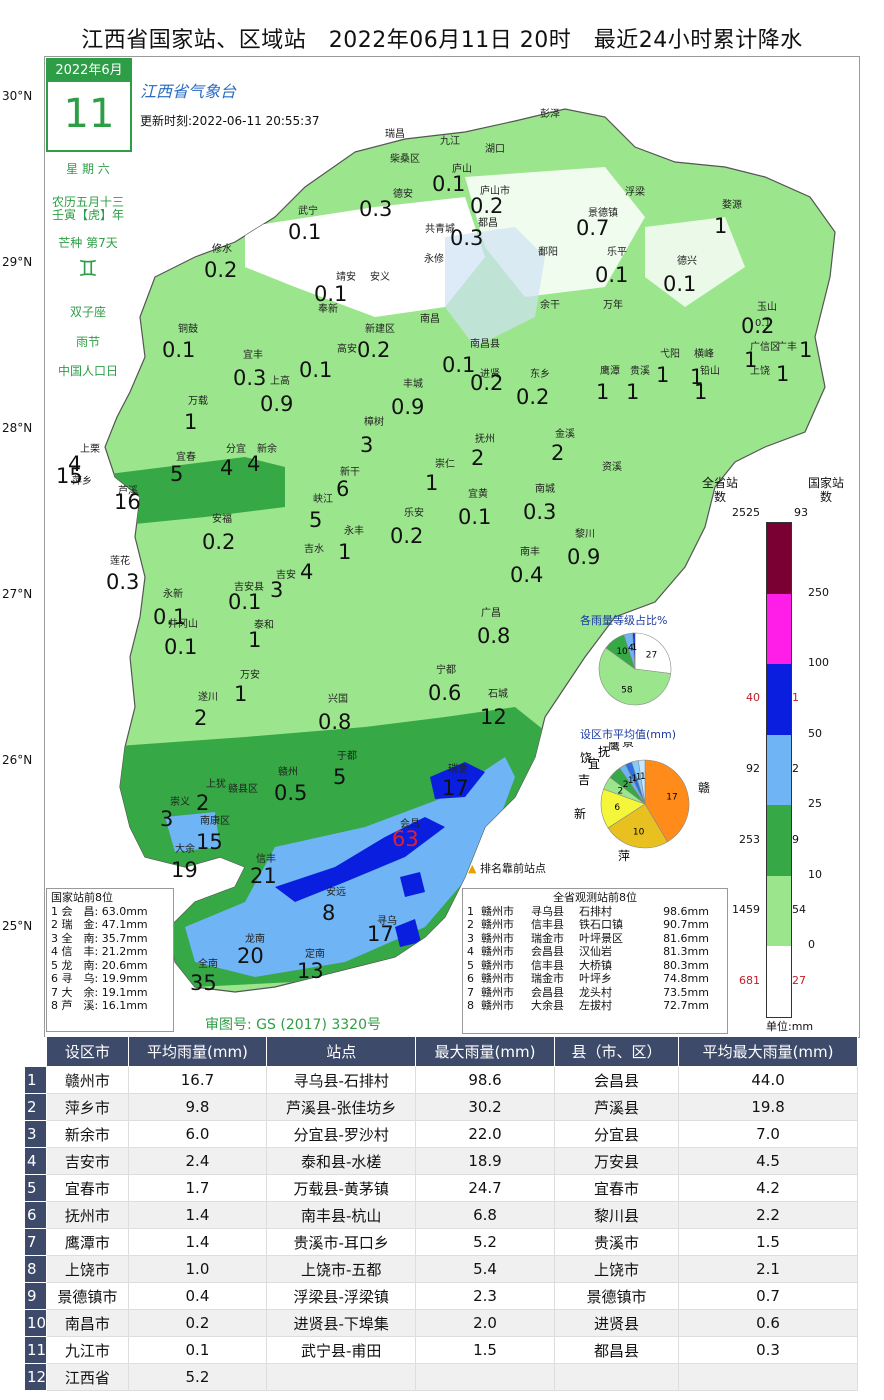  What do you see at coordinates (87, 202) in the screenshot?
I see `lunar-date: 农历五月十三` at bounding box center [87, 202].